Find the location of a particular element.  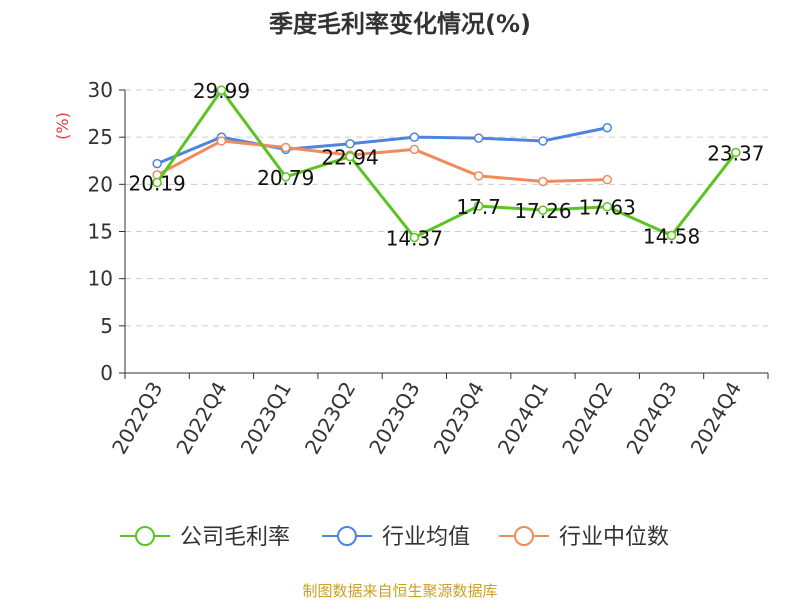

y-tick-label: 25 is located at coordinates (100, 137).